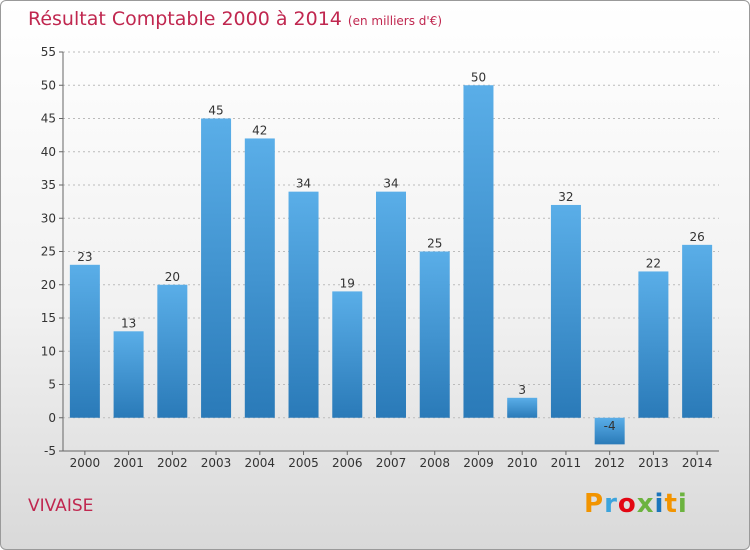 This screenshot has width=750, height=550. Describe the element at coordinates (128, 463) in the screenshot. I see `x-tick-label: 2001` at that location.